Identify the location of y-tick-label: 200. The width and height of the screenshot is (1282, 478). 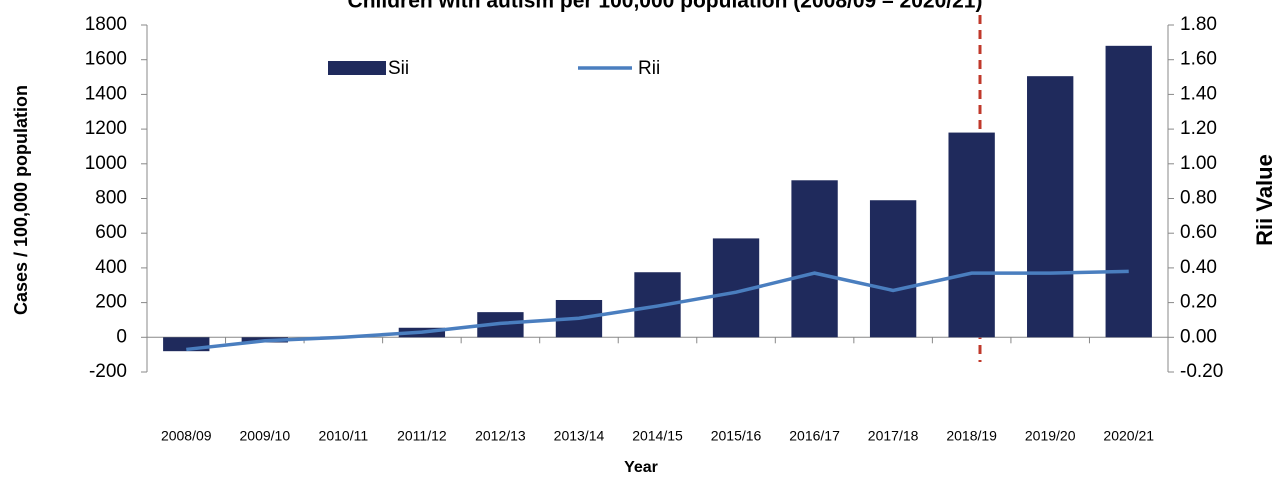
(111, 302).